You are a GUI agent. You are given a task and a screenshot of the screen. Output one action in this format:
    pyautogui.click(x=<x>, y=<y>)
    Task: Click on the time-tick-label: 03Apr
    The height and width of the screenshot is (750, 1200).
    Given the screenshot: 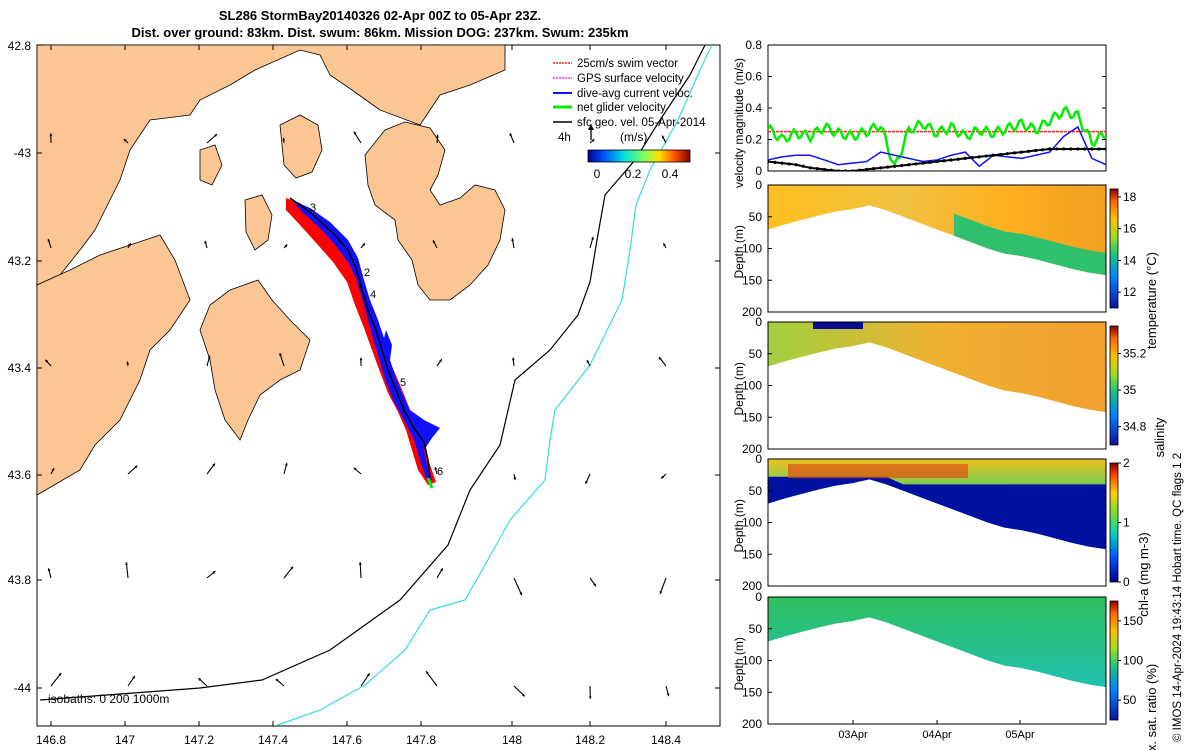 What is the action you would take?
    pyautogui.click(x=853, y=735)
    